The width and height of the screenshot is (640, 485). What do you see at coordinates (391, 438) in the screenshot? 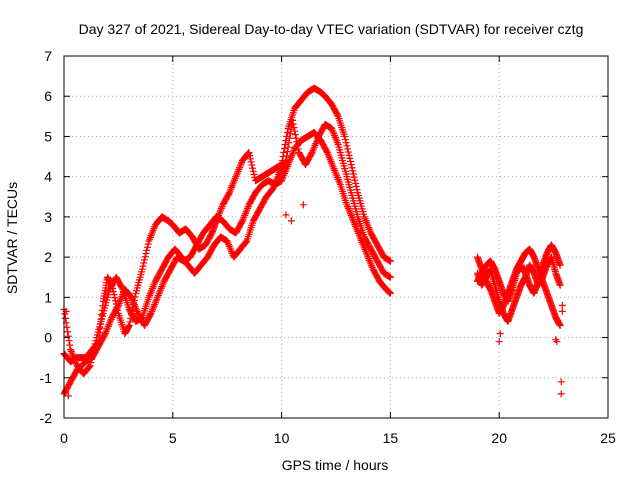
I see `x-tick-label: 15` at bounding box center [391, 438].